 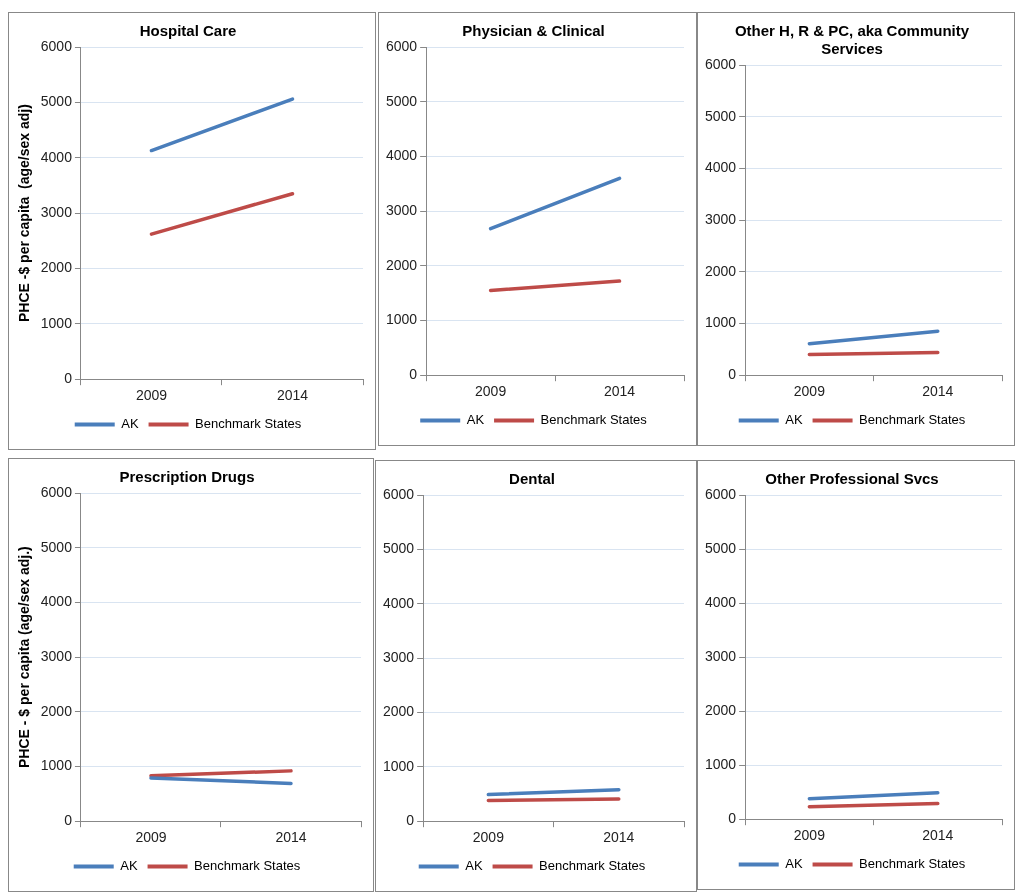 What do you see at coordinates (187, 477) in the screenshot?
I see `chart-title: Prescription Drugs` at bounding box center [187, 477].